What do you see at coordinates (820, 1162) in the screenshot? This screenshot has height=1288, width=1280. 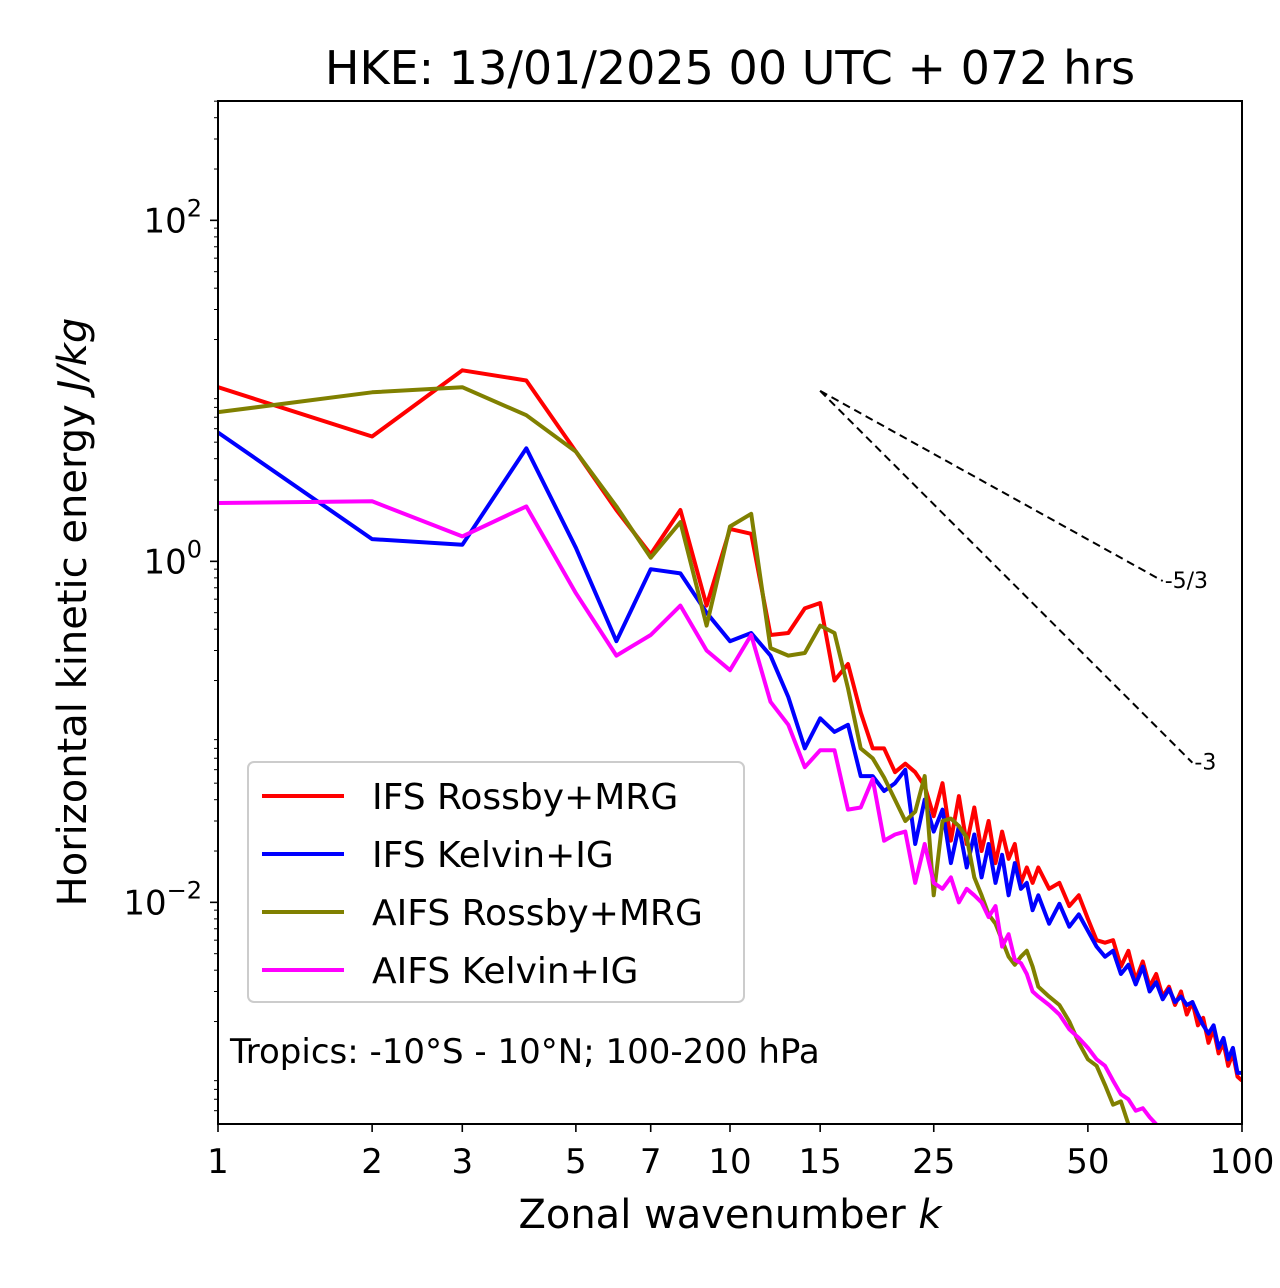 I see `x-tick-label: 15` at bounding box center [820, 1162].